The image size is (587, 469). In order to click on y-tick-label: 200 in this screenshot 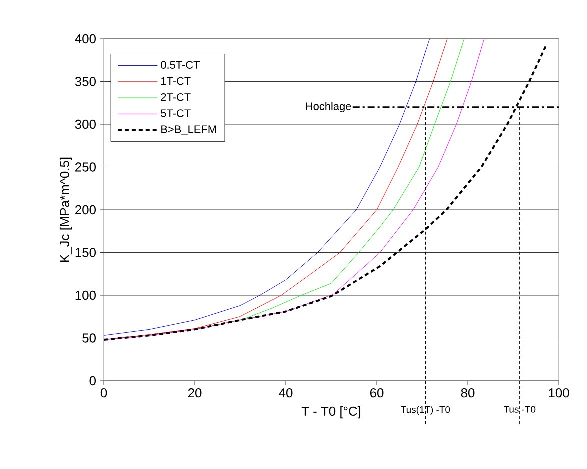, I will do `click(86, 210)`.